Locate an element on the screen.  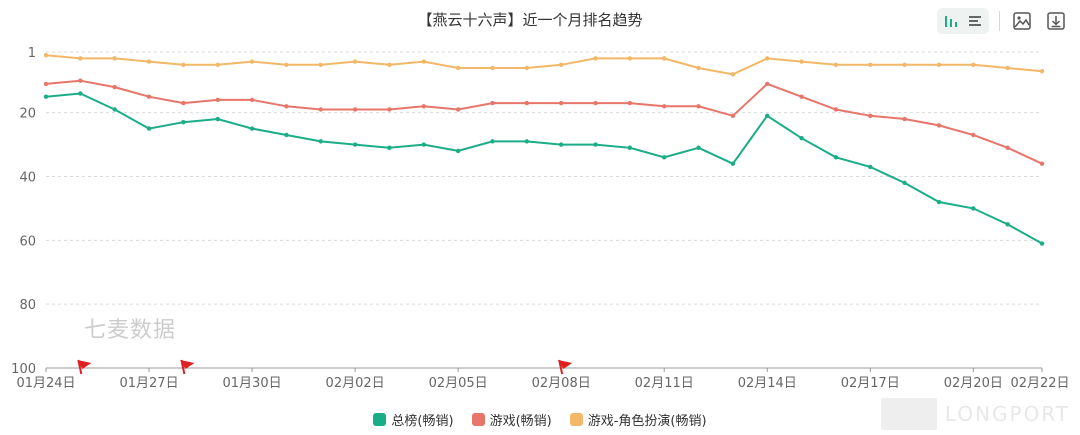
save-image-icon is located at coordinates (1022, 21).